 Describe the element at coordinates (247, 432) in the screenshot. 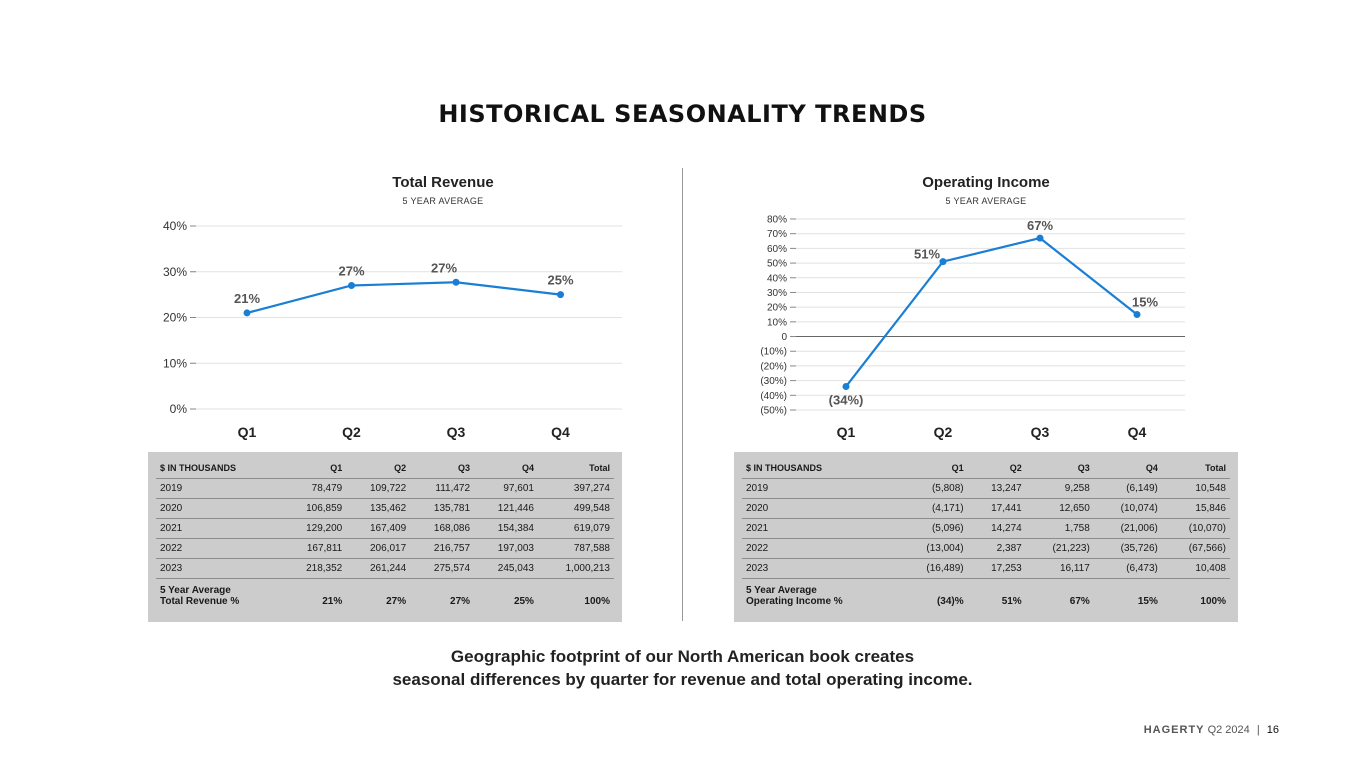

I see `x-category-label: Q1` at that location.